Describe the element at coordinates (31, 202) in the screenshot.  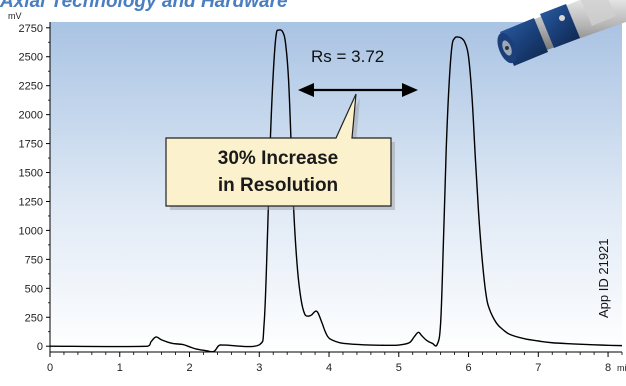
I see `y-tick-label: 1250` at that location.